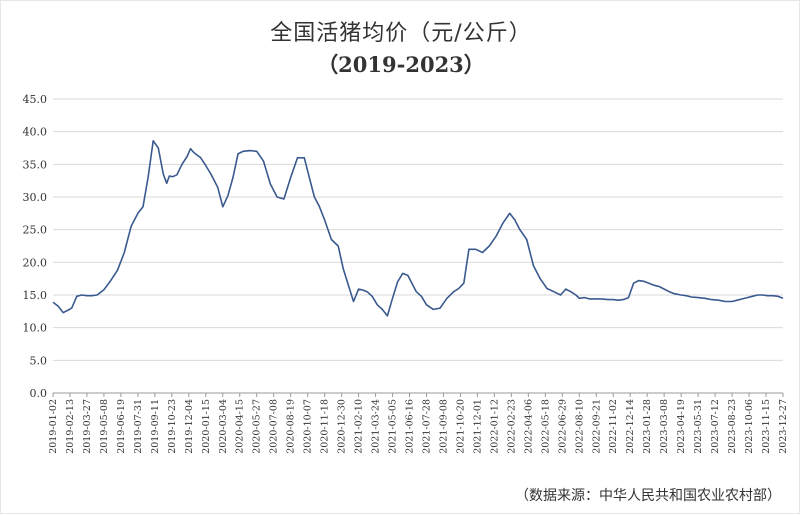  Describe the element at coordinates (647, 426) in the screenshot. I see `x-tick-label: 2023-01-28` at that location.